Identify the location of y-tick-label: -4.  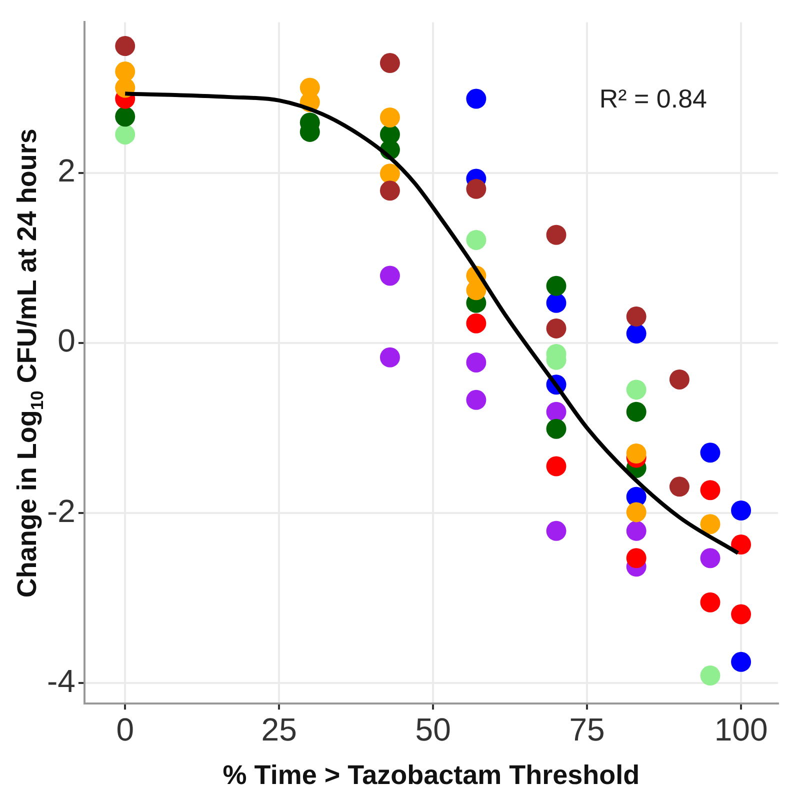
(61, 681).